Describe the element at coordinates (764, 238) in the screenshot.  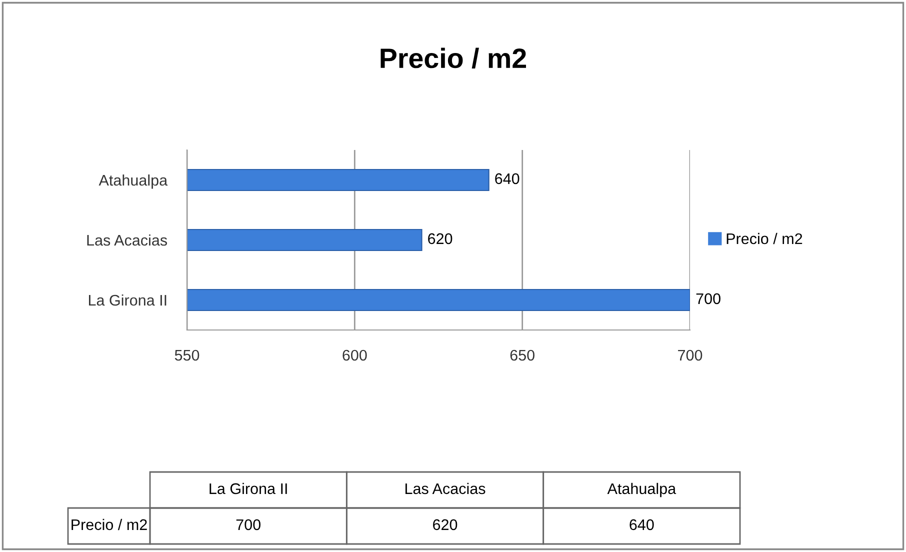
I see `legend-label: Precio / m2` at that location.